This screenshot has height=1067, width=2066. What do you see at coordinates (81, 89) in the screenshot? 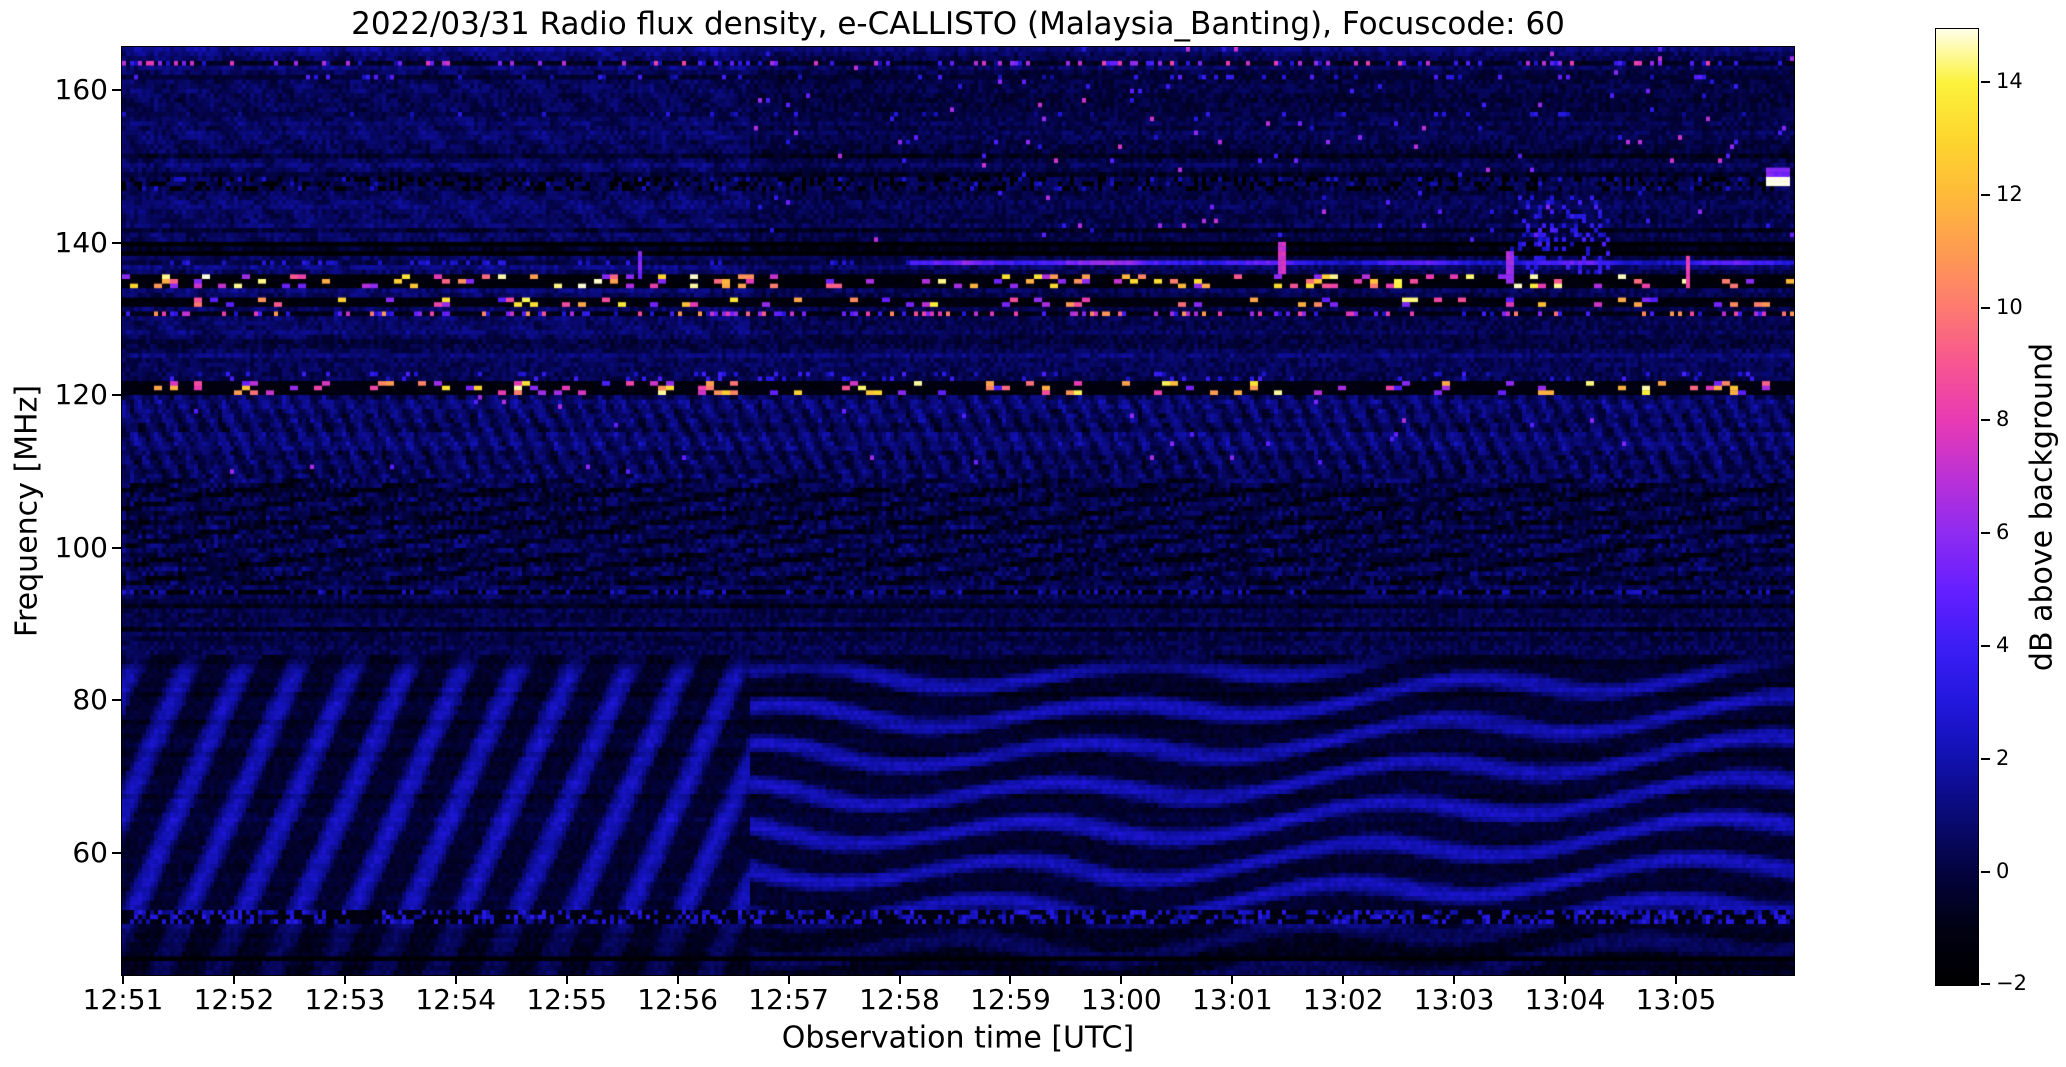
I see `y-tick-label: 160` at bounding box center [81, 89].